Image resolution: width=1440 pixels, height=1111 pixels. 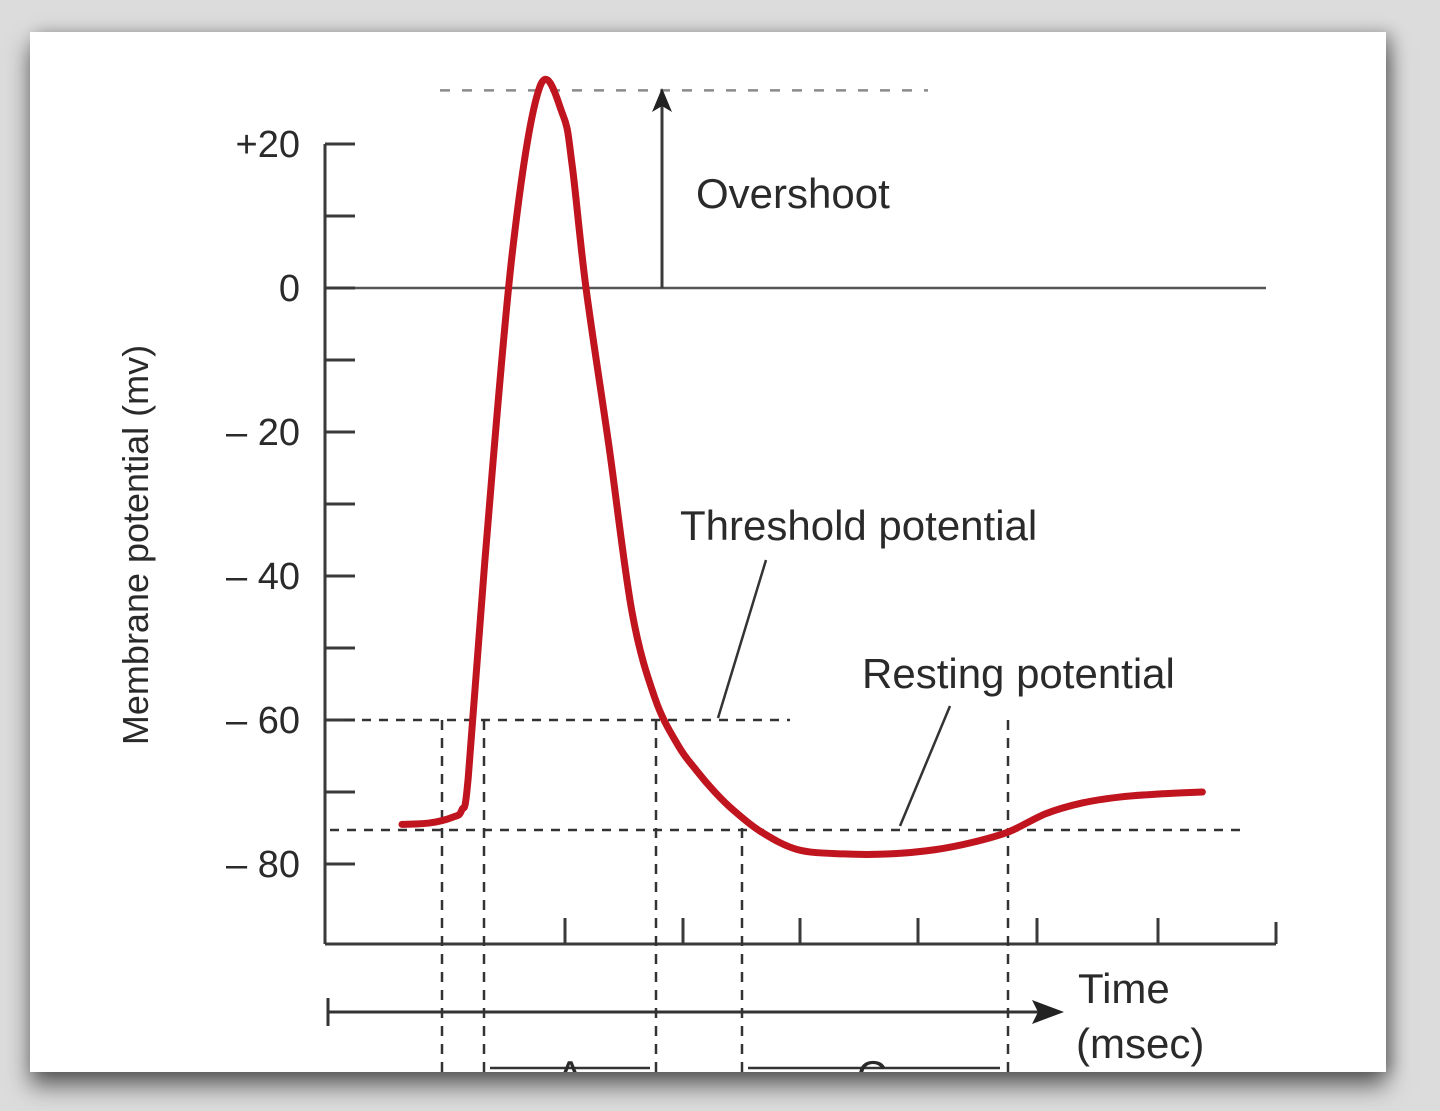 I want to click on x-axis-title-line1: Time, so click(x=1124, y=988).